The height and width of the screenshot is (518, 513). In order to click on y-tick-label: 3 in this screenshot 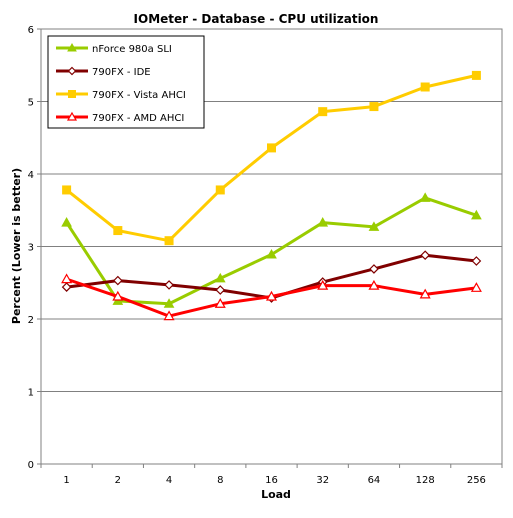, I will do `click(31, 248)`.